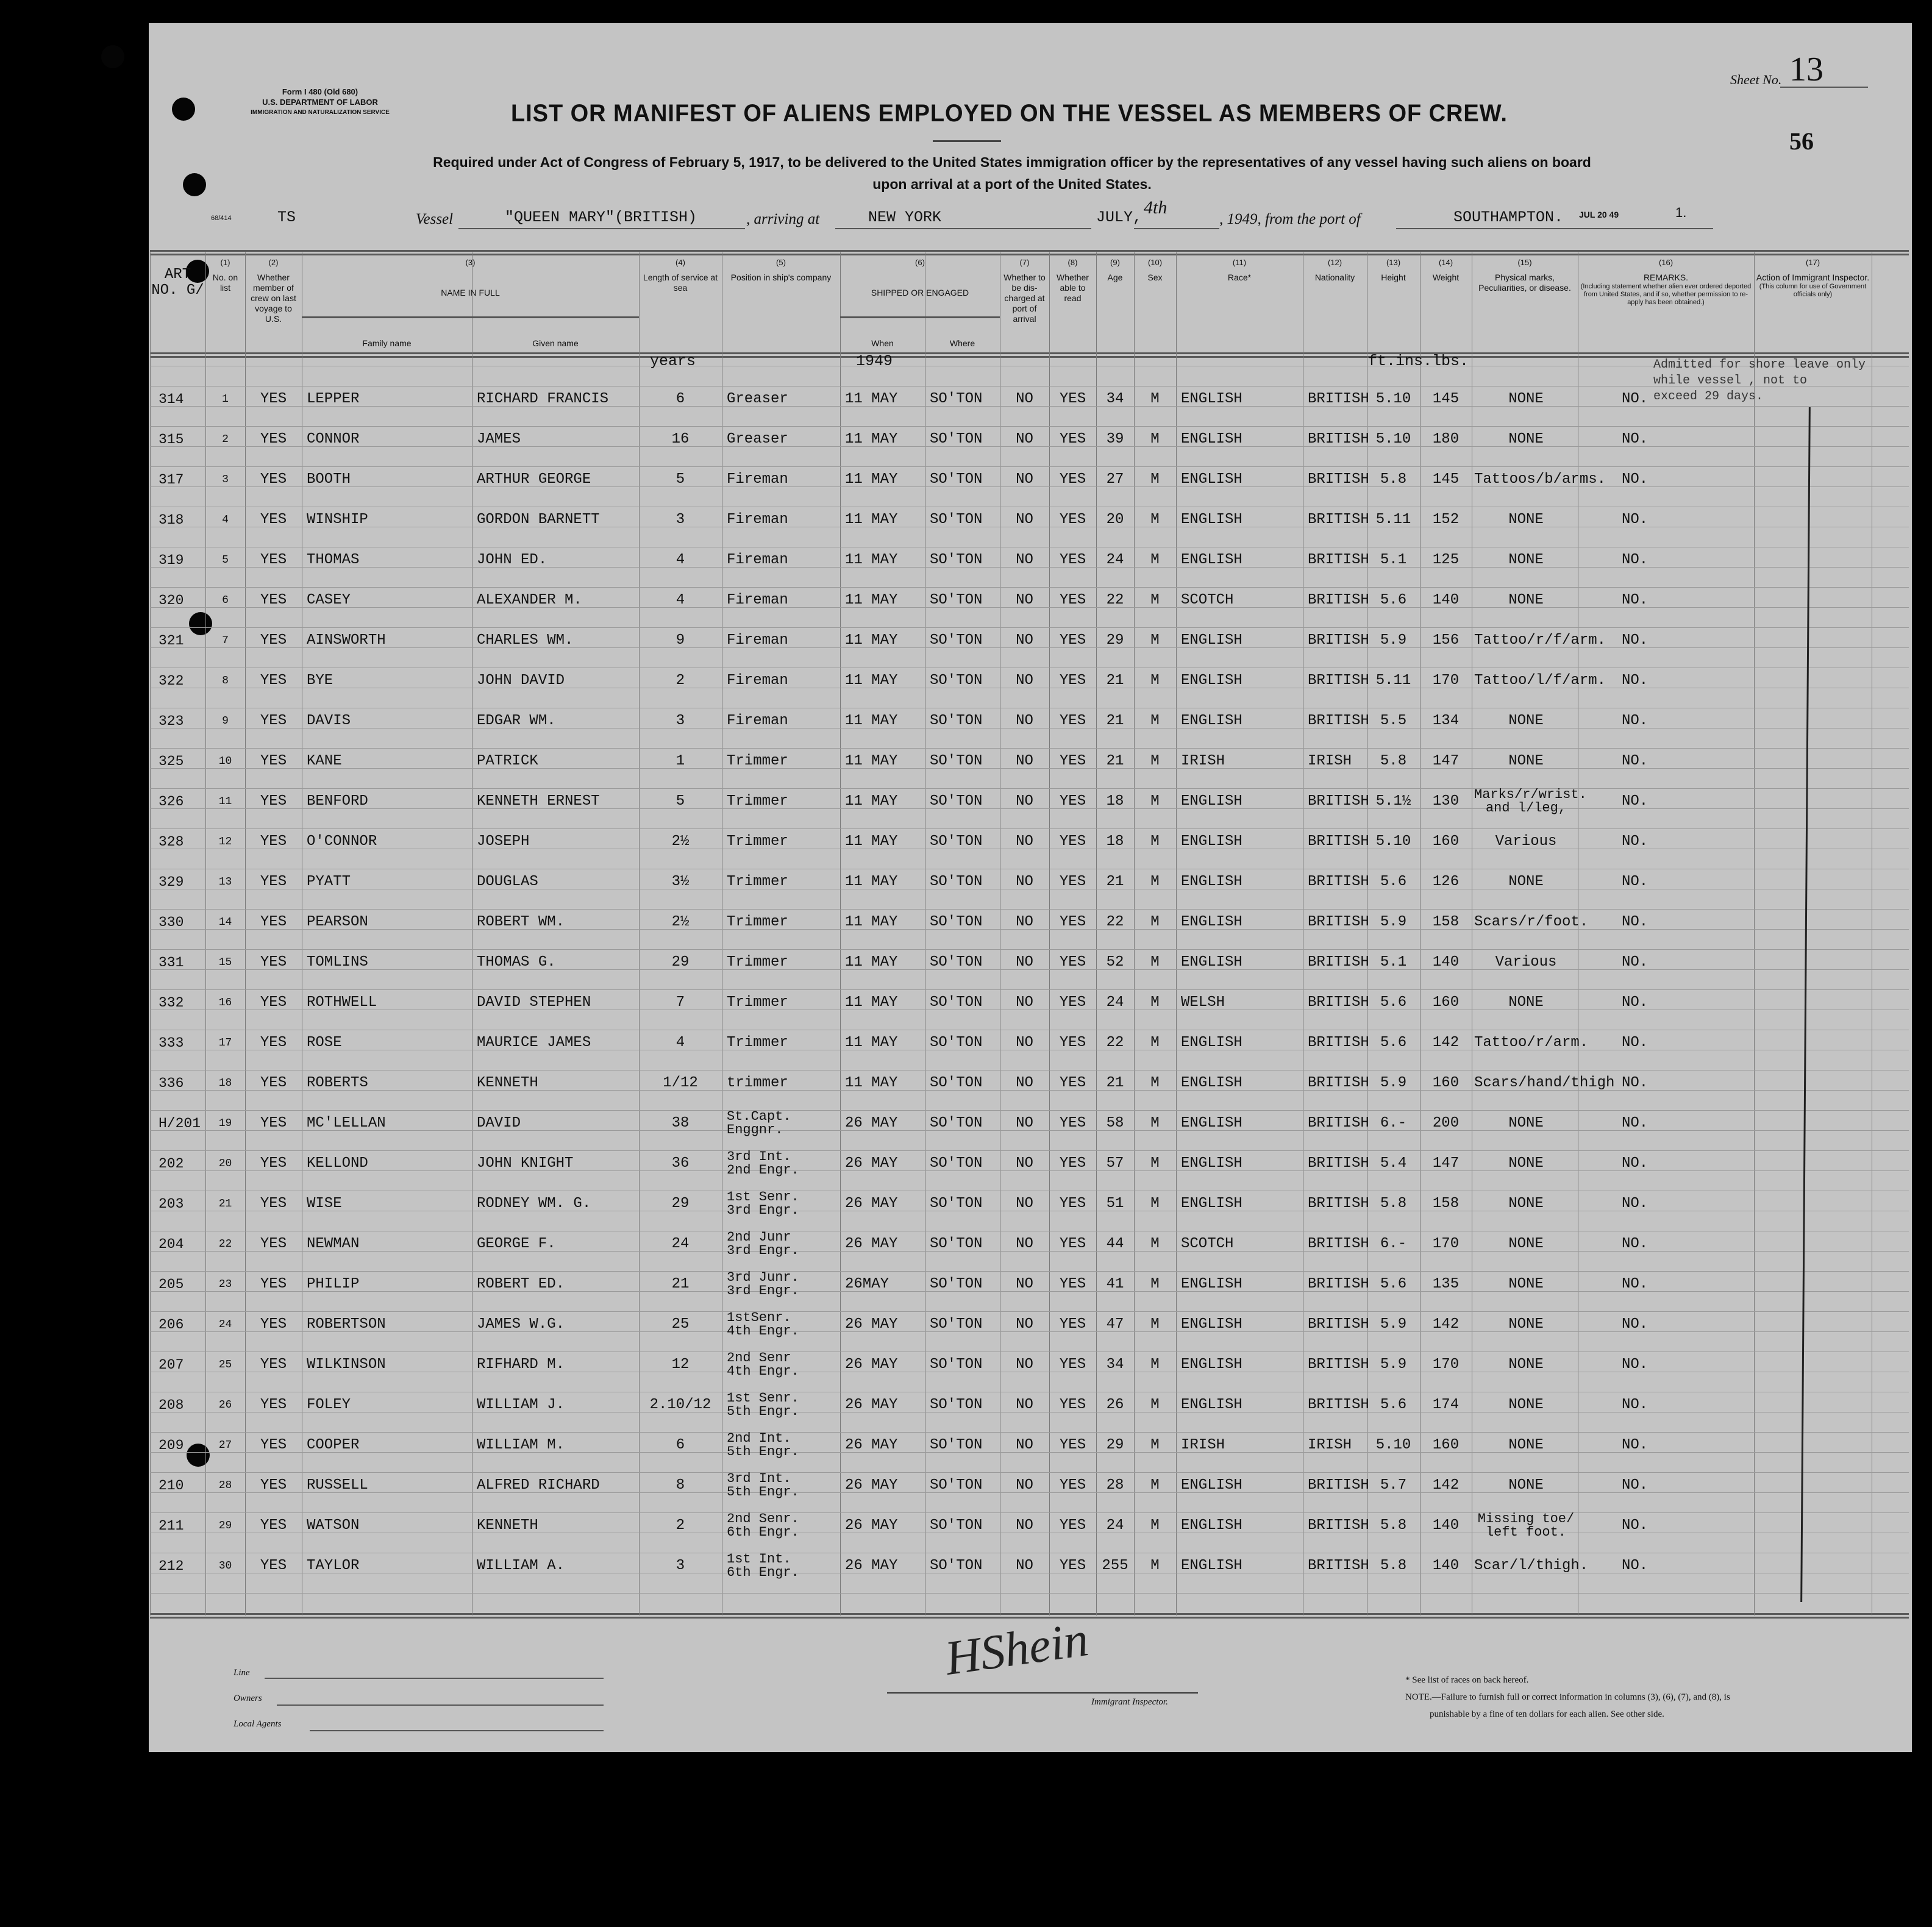  I want to click on cell-art-no: 326, so click(171, 802).